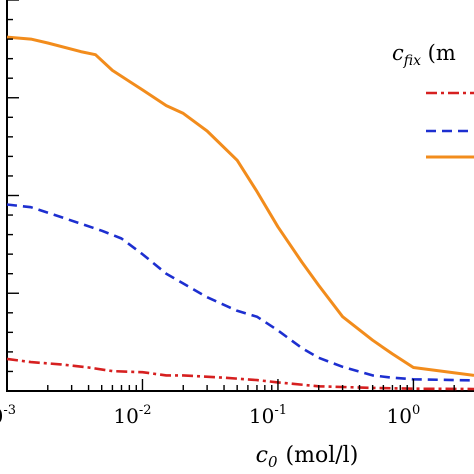  Describe the element at coordinates (268, 415) in the screenshot. I see `x-tick-label: 10⁻¹` at that location.